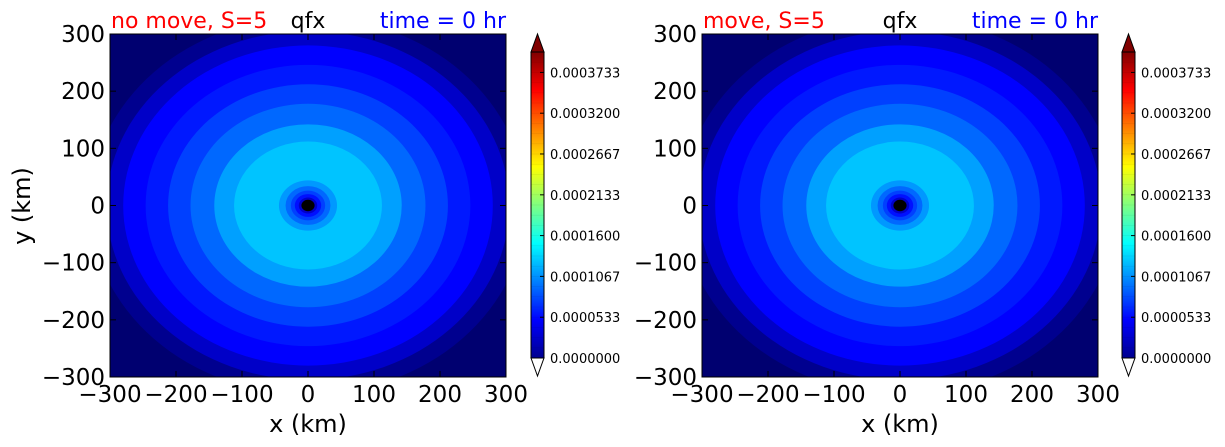 This screenshot has width=1225, height=447. Describe the element at coordinates (308, 21) in the screenshot. I see `left-title-variable: qfx` at that location.